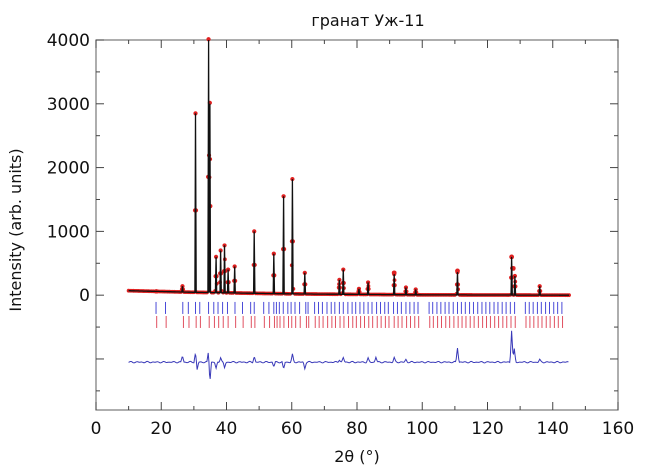 Image resolution: width=646 pixels, height=473 pixels. Describe the element at coordinates (618, 429) in the screenshot. I see `x-tick-label: 160` at that location.